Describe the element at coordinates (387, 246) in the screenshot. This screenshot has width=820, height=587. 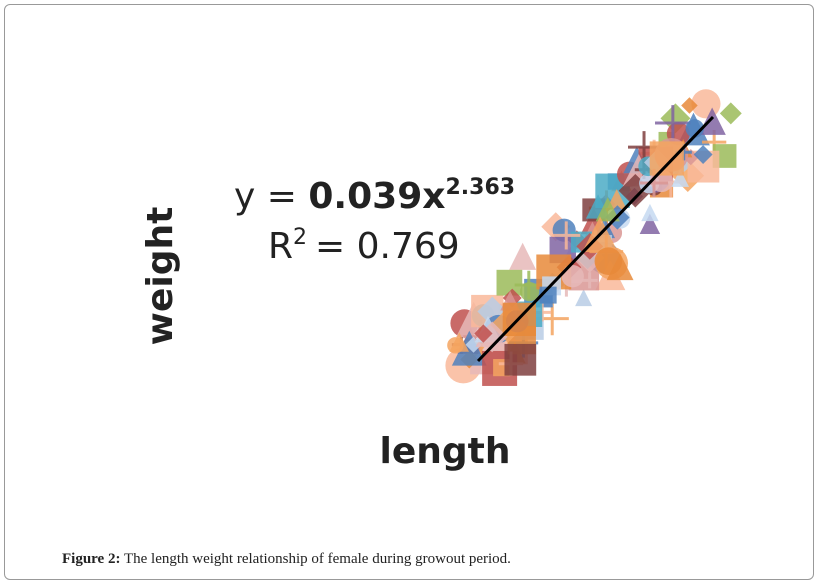
I see `r-value: = 0.769` at that location.